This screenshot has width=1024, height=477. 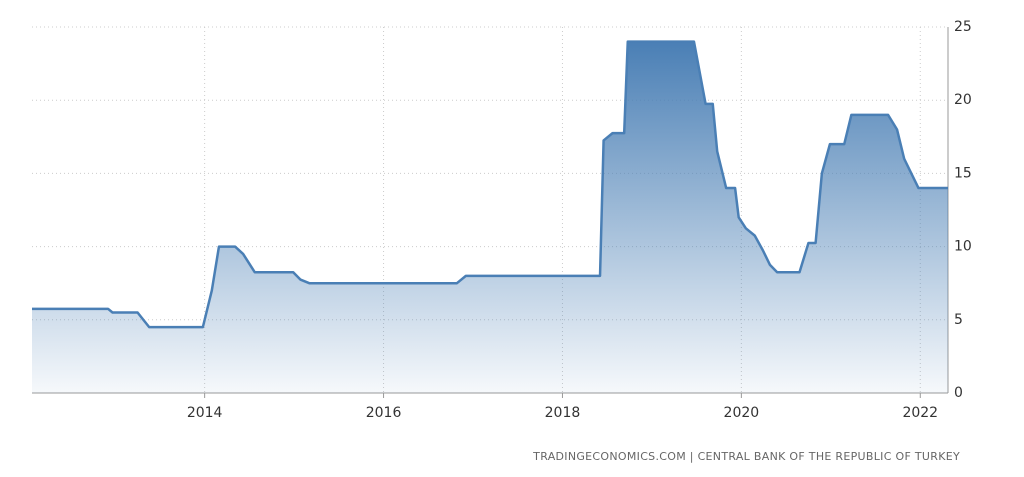 I want to click on y-tick-label: 5, so click(x=958, y=320).